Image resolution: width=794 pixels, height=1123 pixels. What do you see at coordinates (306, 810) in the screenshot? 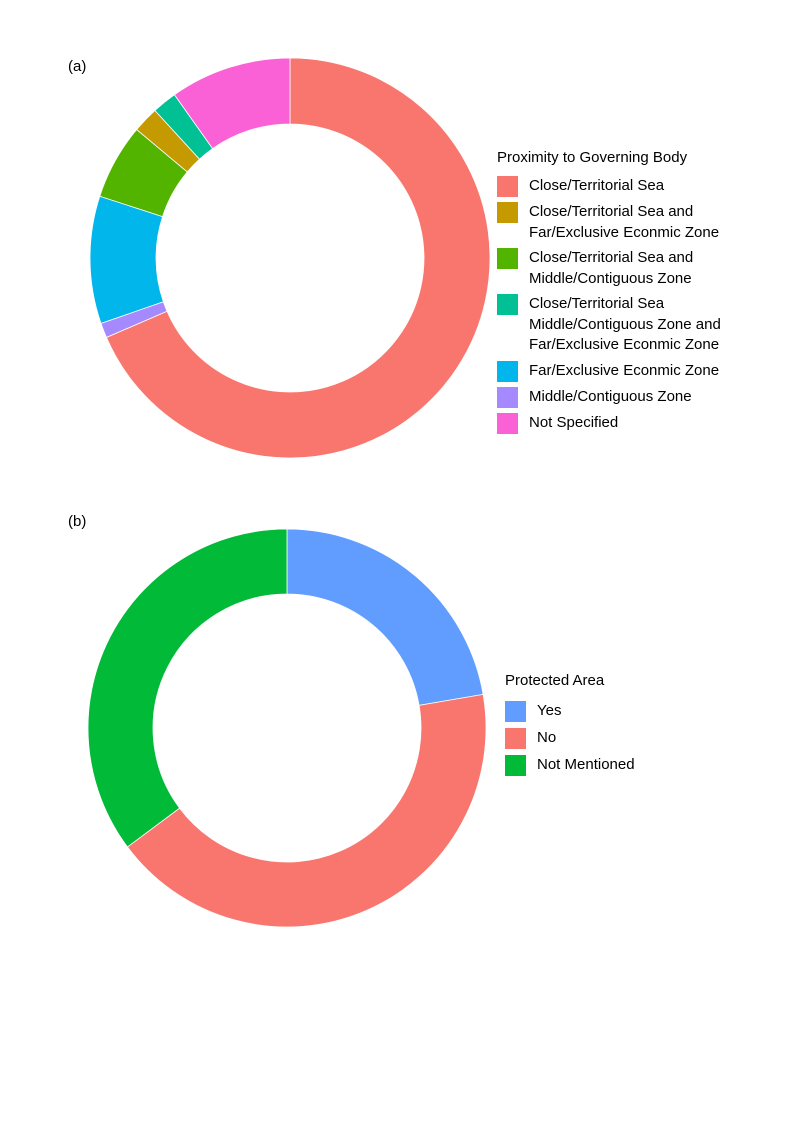
I see `slice-b-no` at bounding box center [306, 810].